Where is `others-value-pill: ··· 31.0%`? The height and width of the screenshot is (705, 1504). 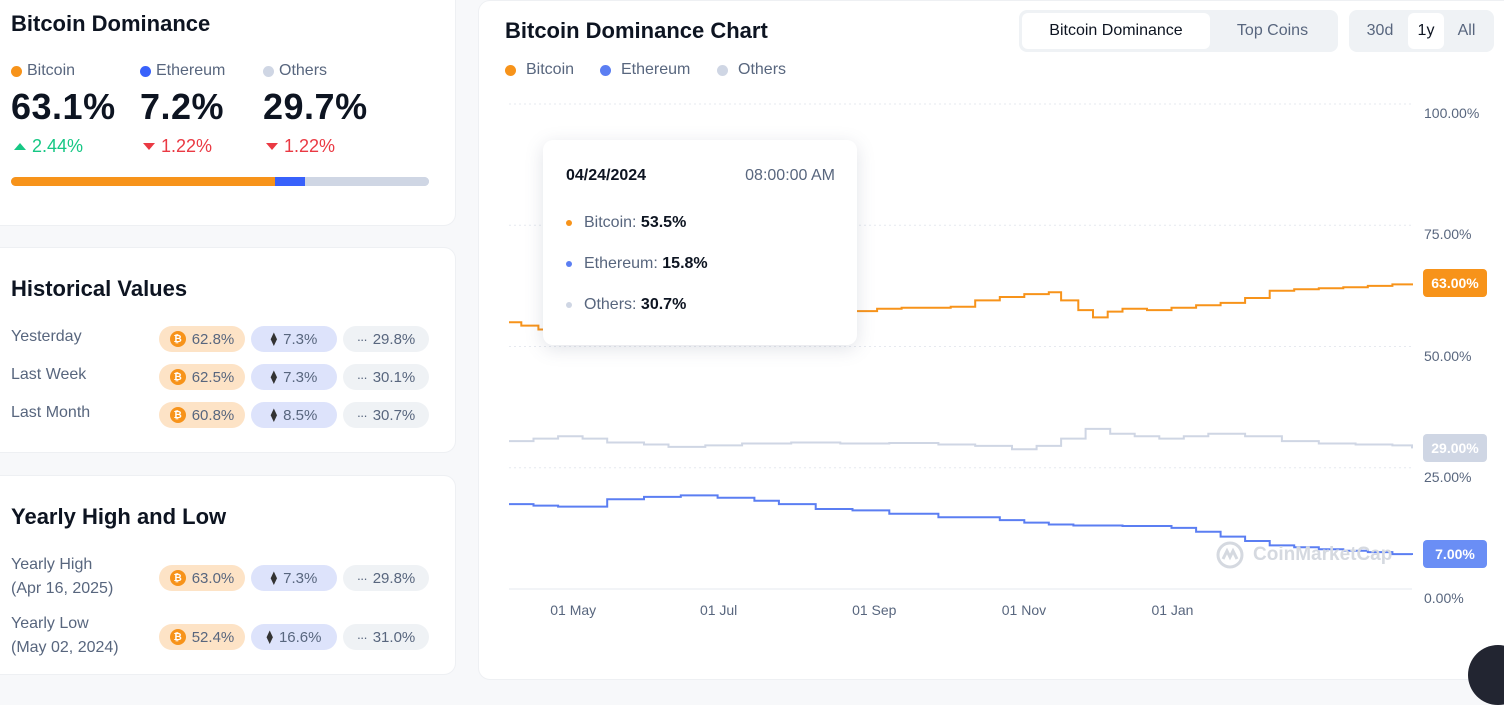
others-value-pill: ··· 31.0% is located at coordinates (386, 637).